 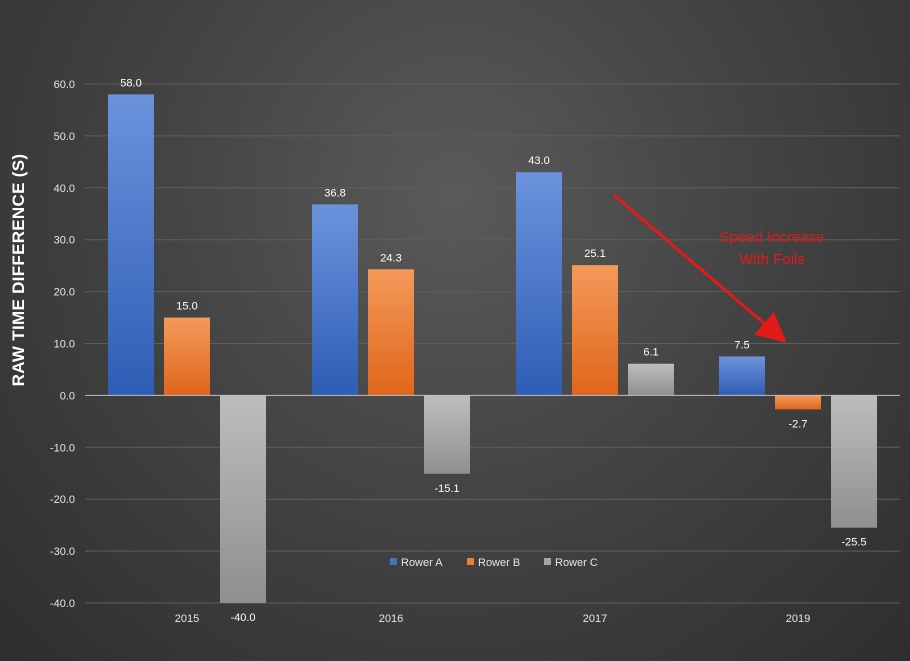 What do you see at coordinates (492, 619) in the screenshot?
I see `x-axis-ticks: 2015 2016 2017 2019` at bounding box center [492, 619].